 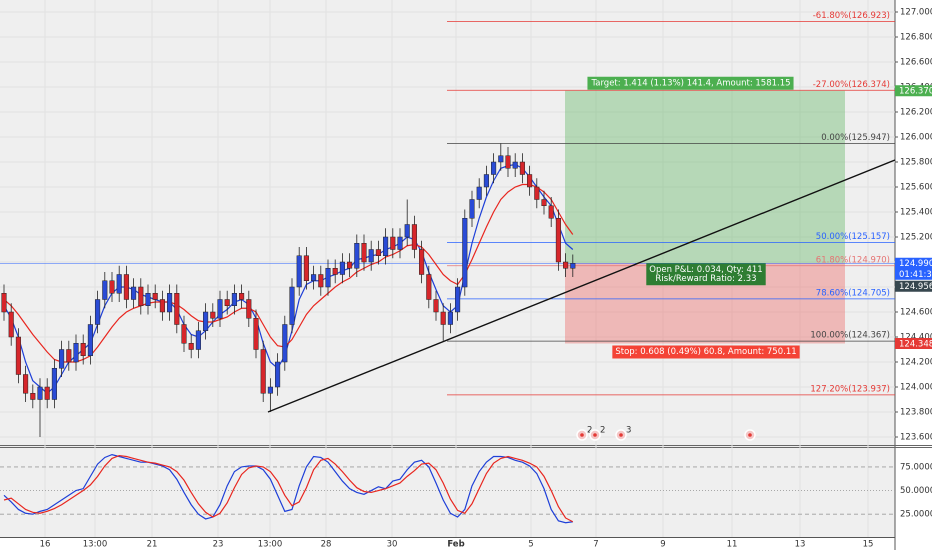 What do you see at coordinates (705, 270) in the screenshot?
I see `pnl-label: Open P&L: 0.034, Qty: 411` at bounding box center [705, 270].